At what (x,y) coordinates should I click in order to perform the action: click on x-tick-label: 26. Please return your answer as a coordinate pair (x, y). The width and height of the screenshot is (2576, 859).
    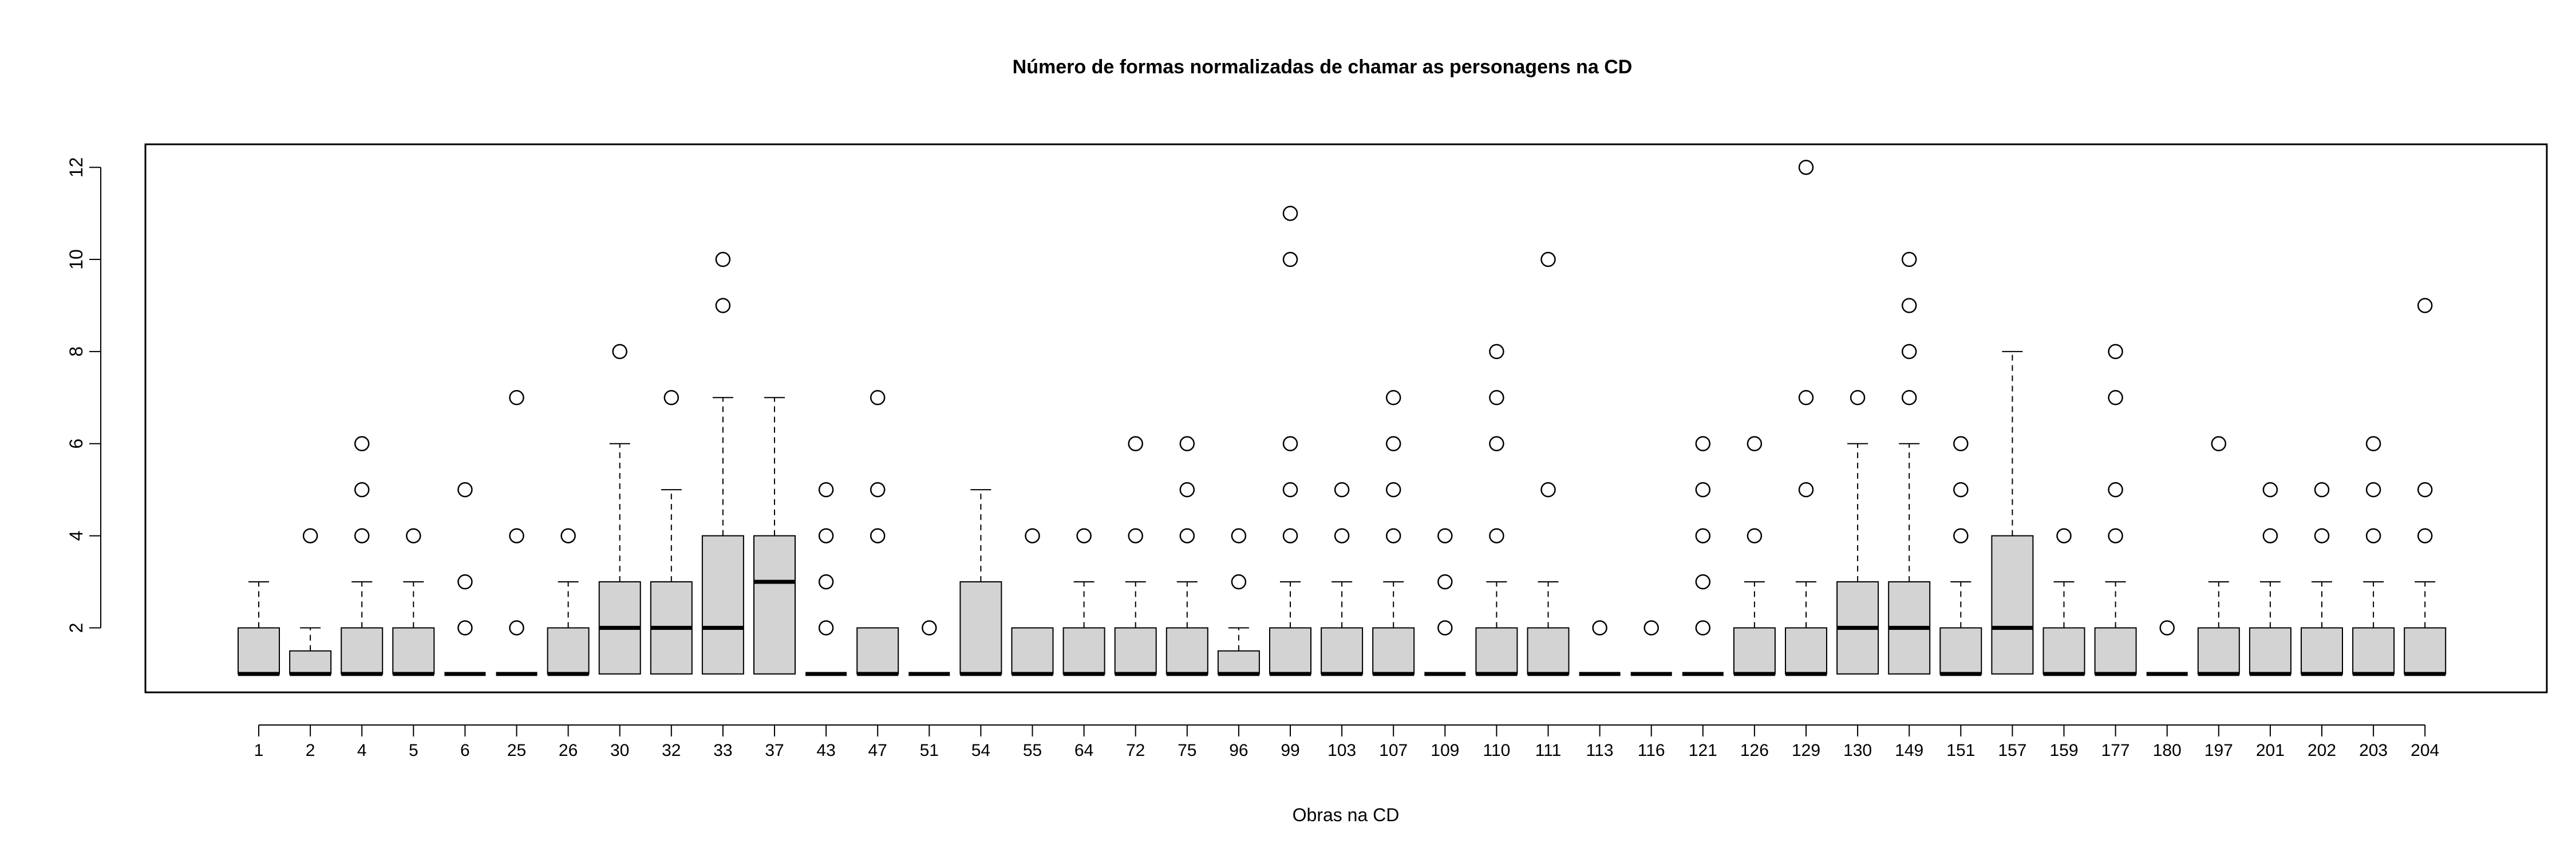
    Looking at the image, I should click on (568, 750).